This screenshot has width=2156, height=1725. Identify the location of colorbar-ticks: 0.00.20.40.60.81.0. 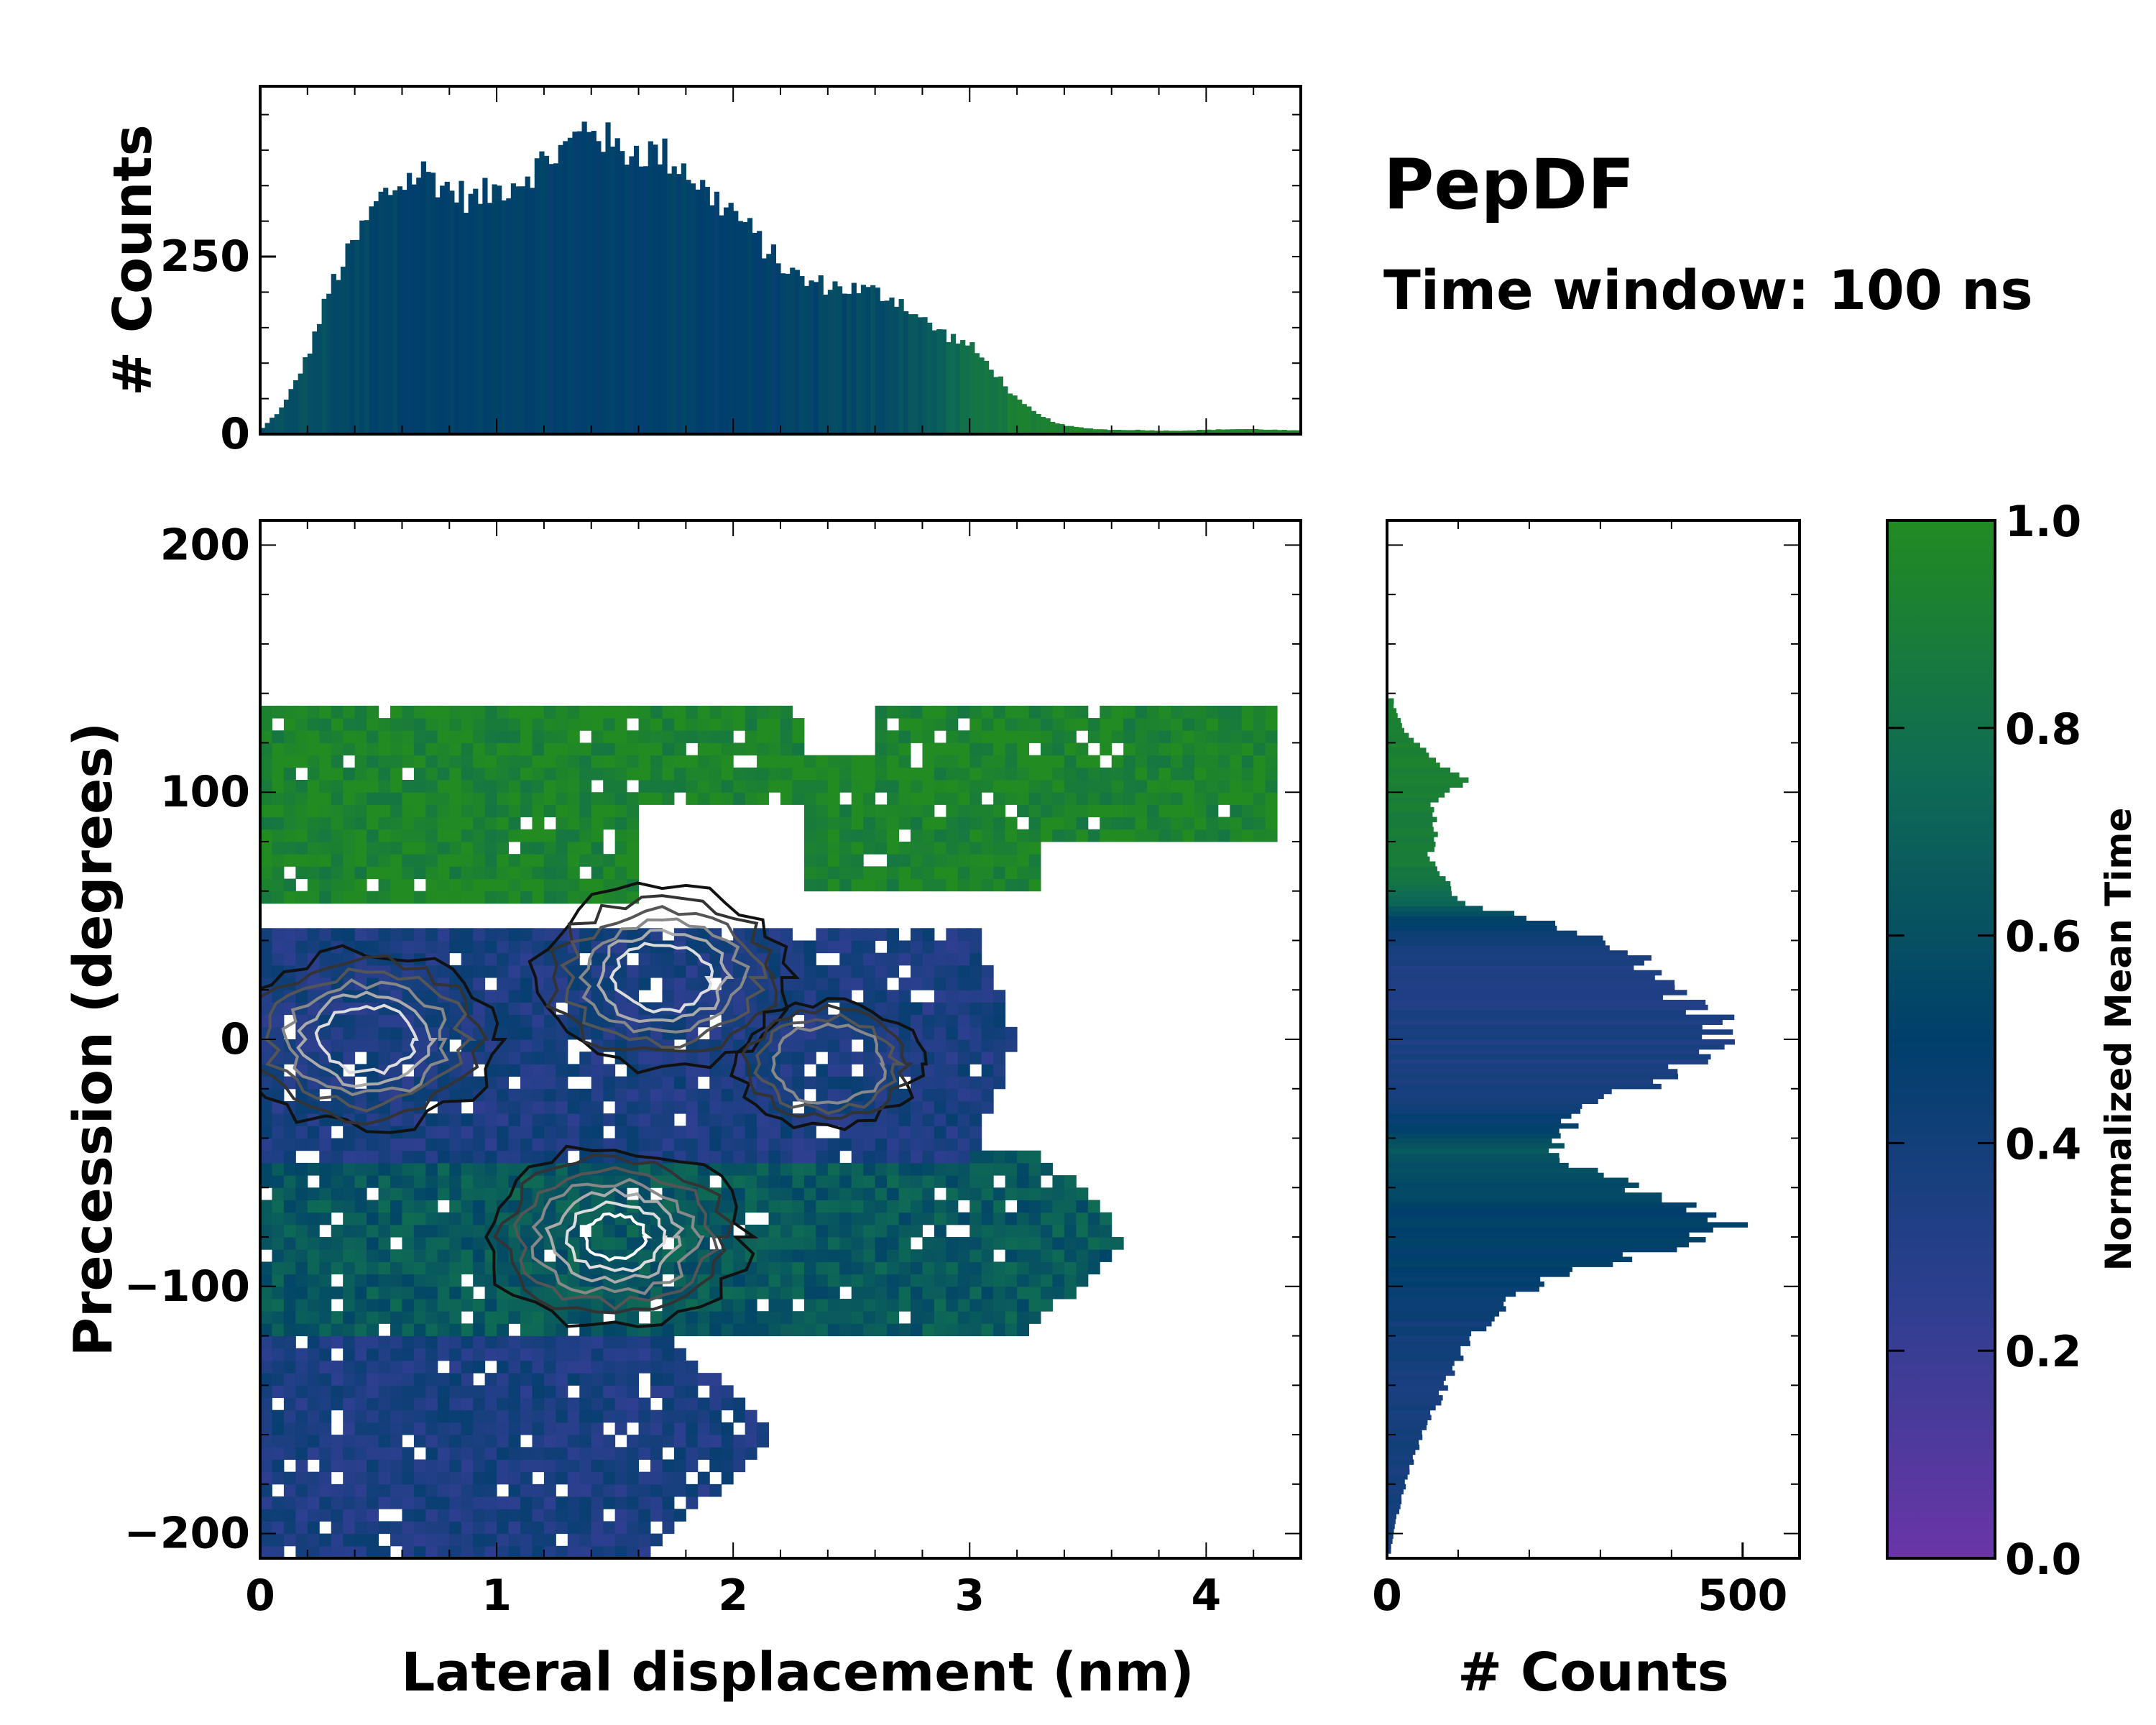
(1984, 1041).